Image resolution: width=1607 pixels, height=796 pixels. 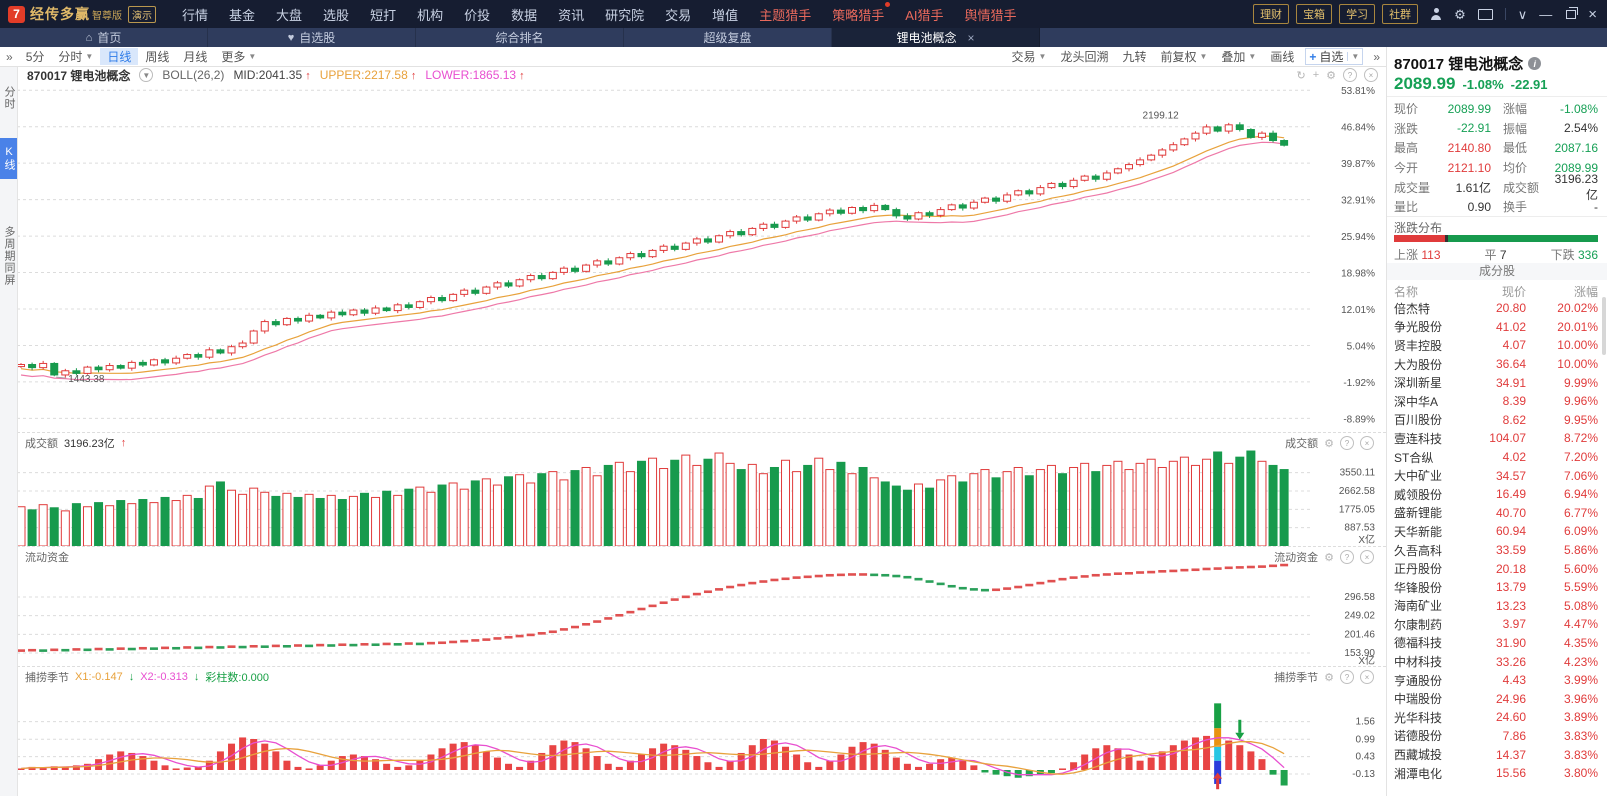 What do you see at coordinates (8, 158) in the screenshot?
I see `chart-mode-K线: K线` at bounding box center [8, 158].